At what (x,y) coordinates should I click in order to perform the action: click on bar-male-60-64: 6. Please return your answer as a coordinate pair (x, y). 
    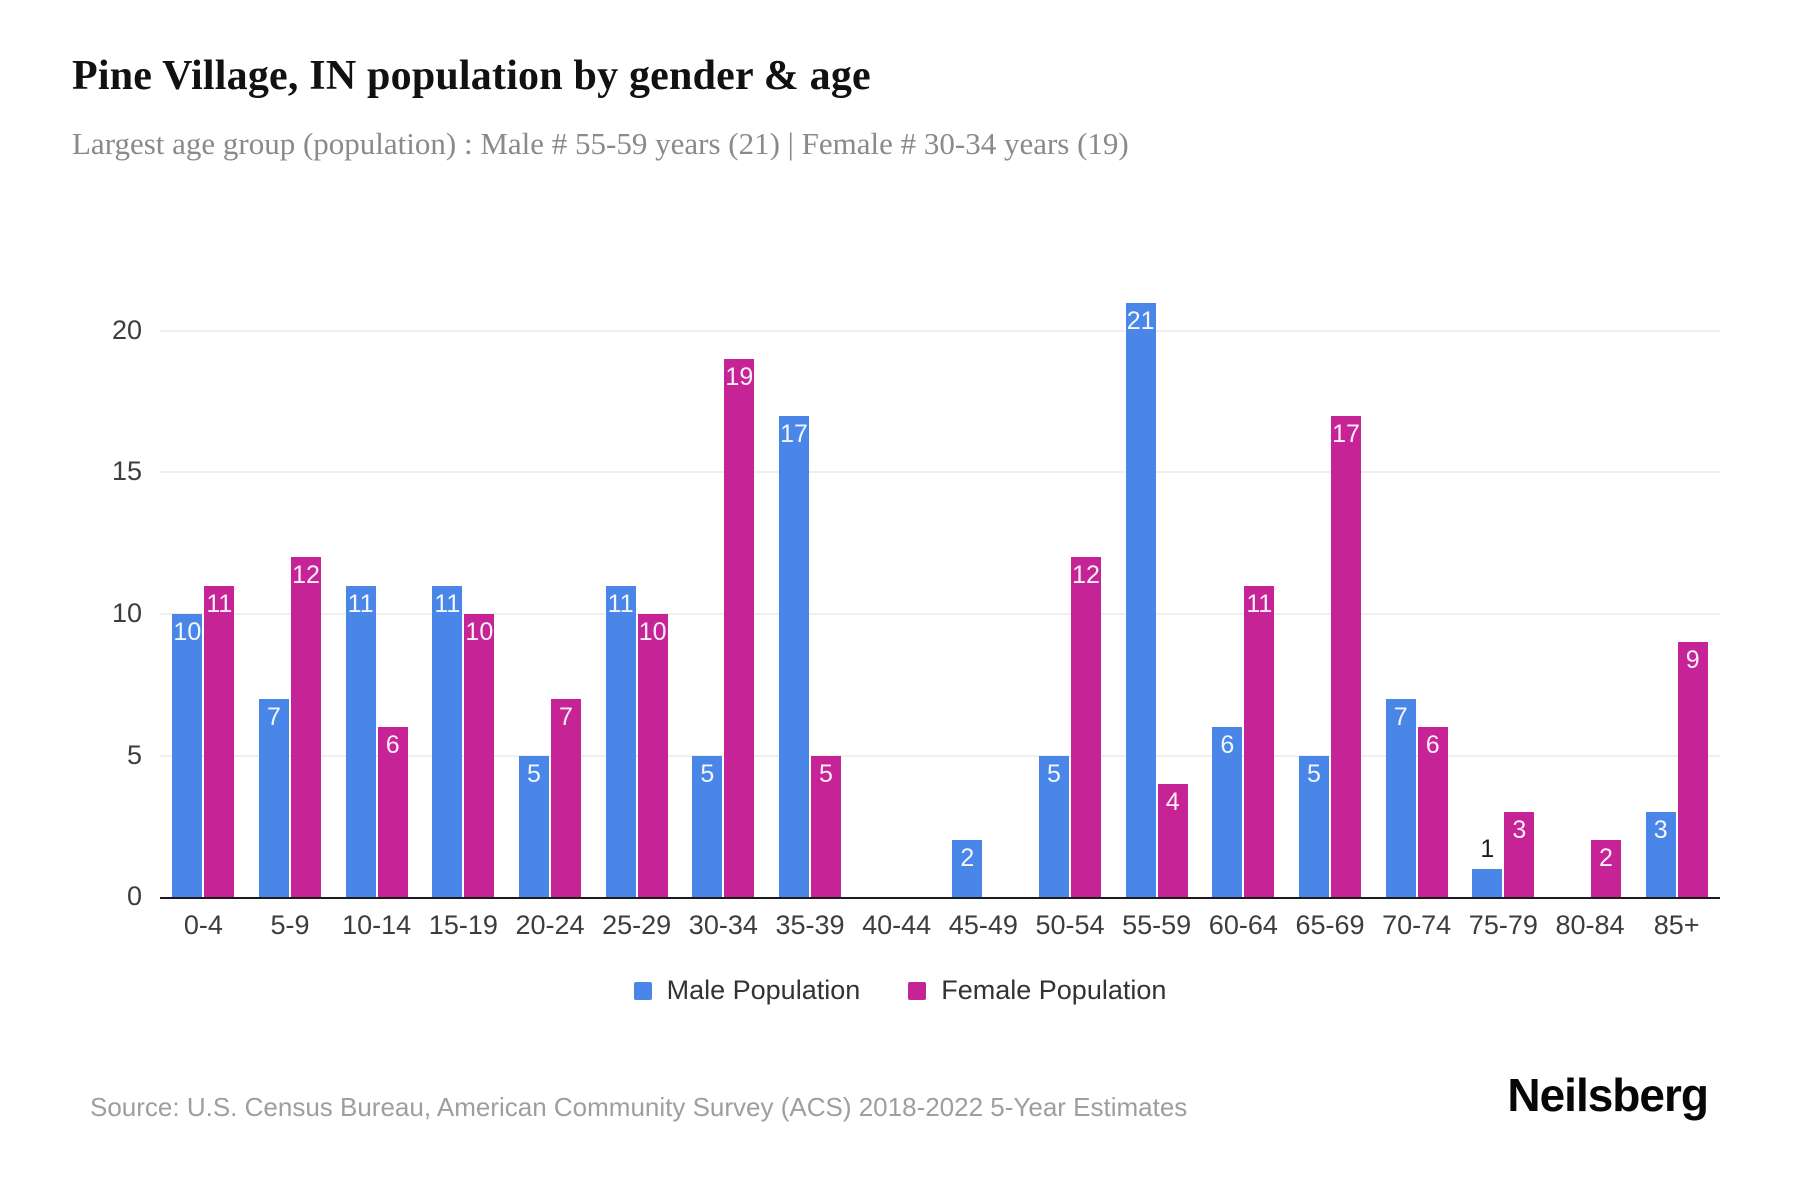
    Looking at the image, I should click on (1227, 812).